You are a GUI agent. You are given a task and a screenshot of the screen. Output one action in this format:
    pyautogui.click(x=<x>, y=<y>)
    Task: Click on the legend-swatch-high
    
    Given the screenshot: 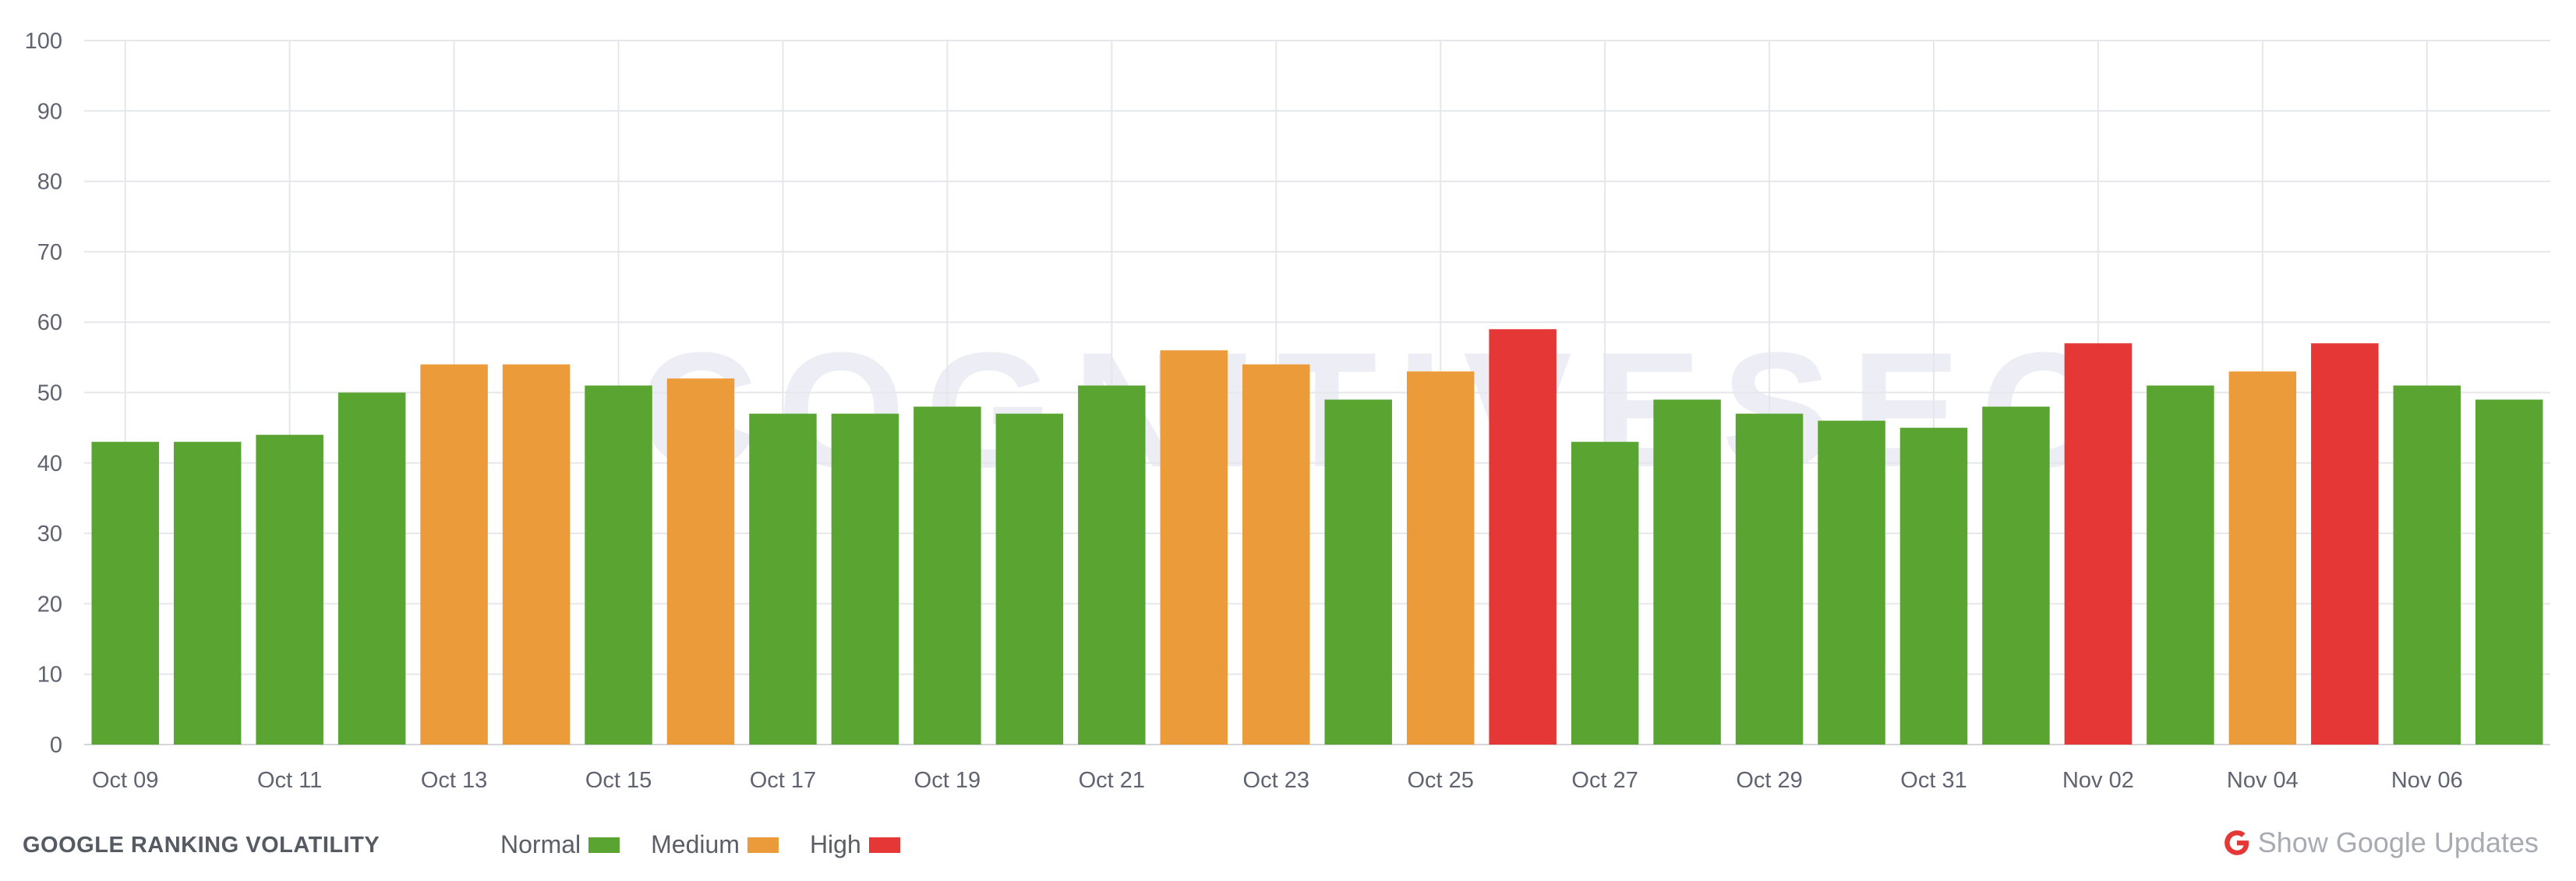 What is the action you would take?
    pyautogui.click(x=884, y=845)
    